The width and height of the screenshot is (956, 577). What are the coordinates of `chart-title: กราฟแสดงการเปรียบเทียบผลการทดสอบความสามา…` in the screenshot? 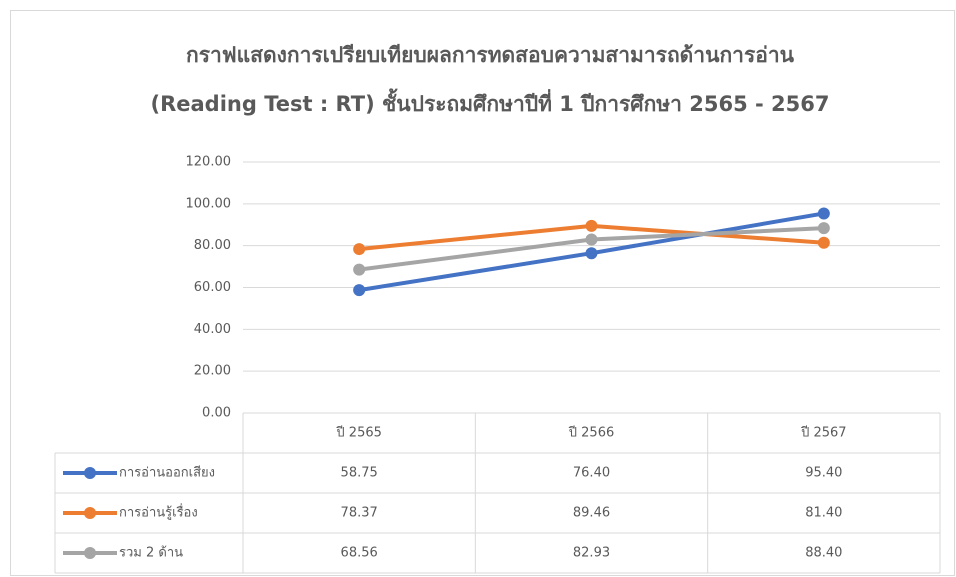 It's located at (490, 55).